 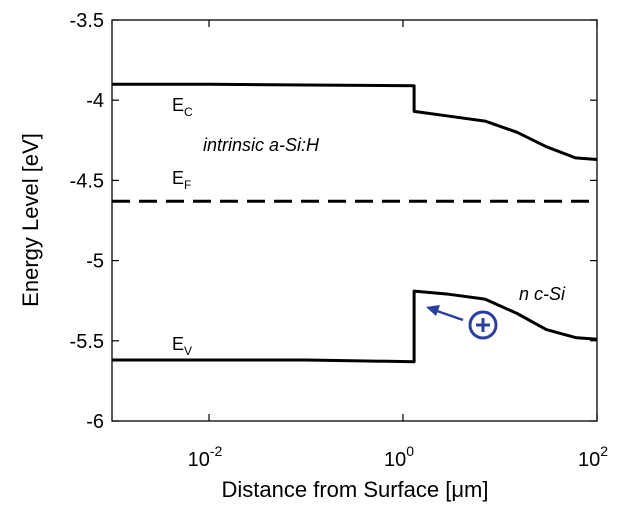 I want to click on hole-arrow-head, so click(x=433, y=310).